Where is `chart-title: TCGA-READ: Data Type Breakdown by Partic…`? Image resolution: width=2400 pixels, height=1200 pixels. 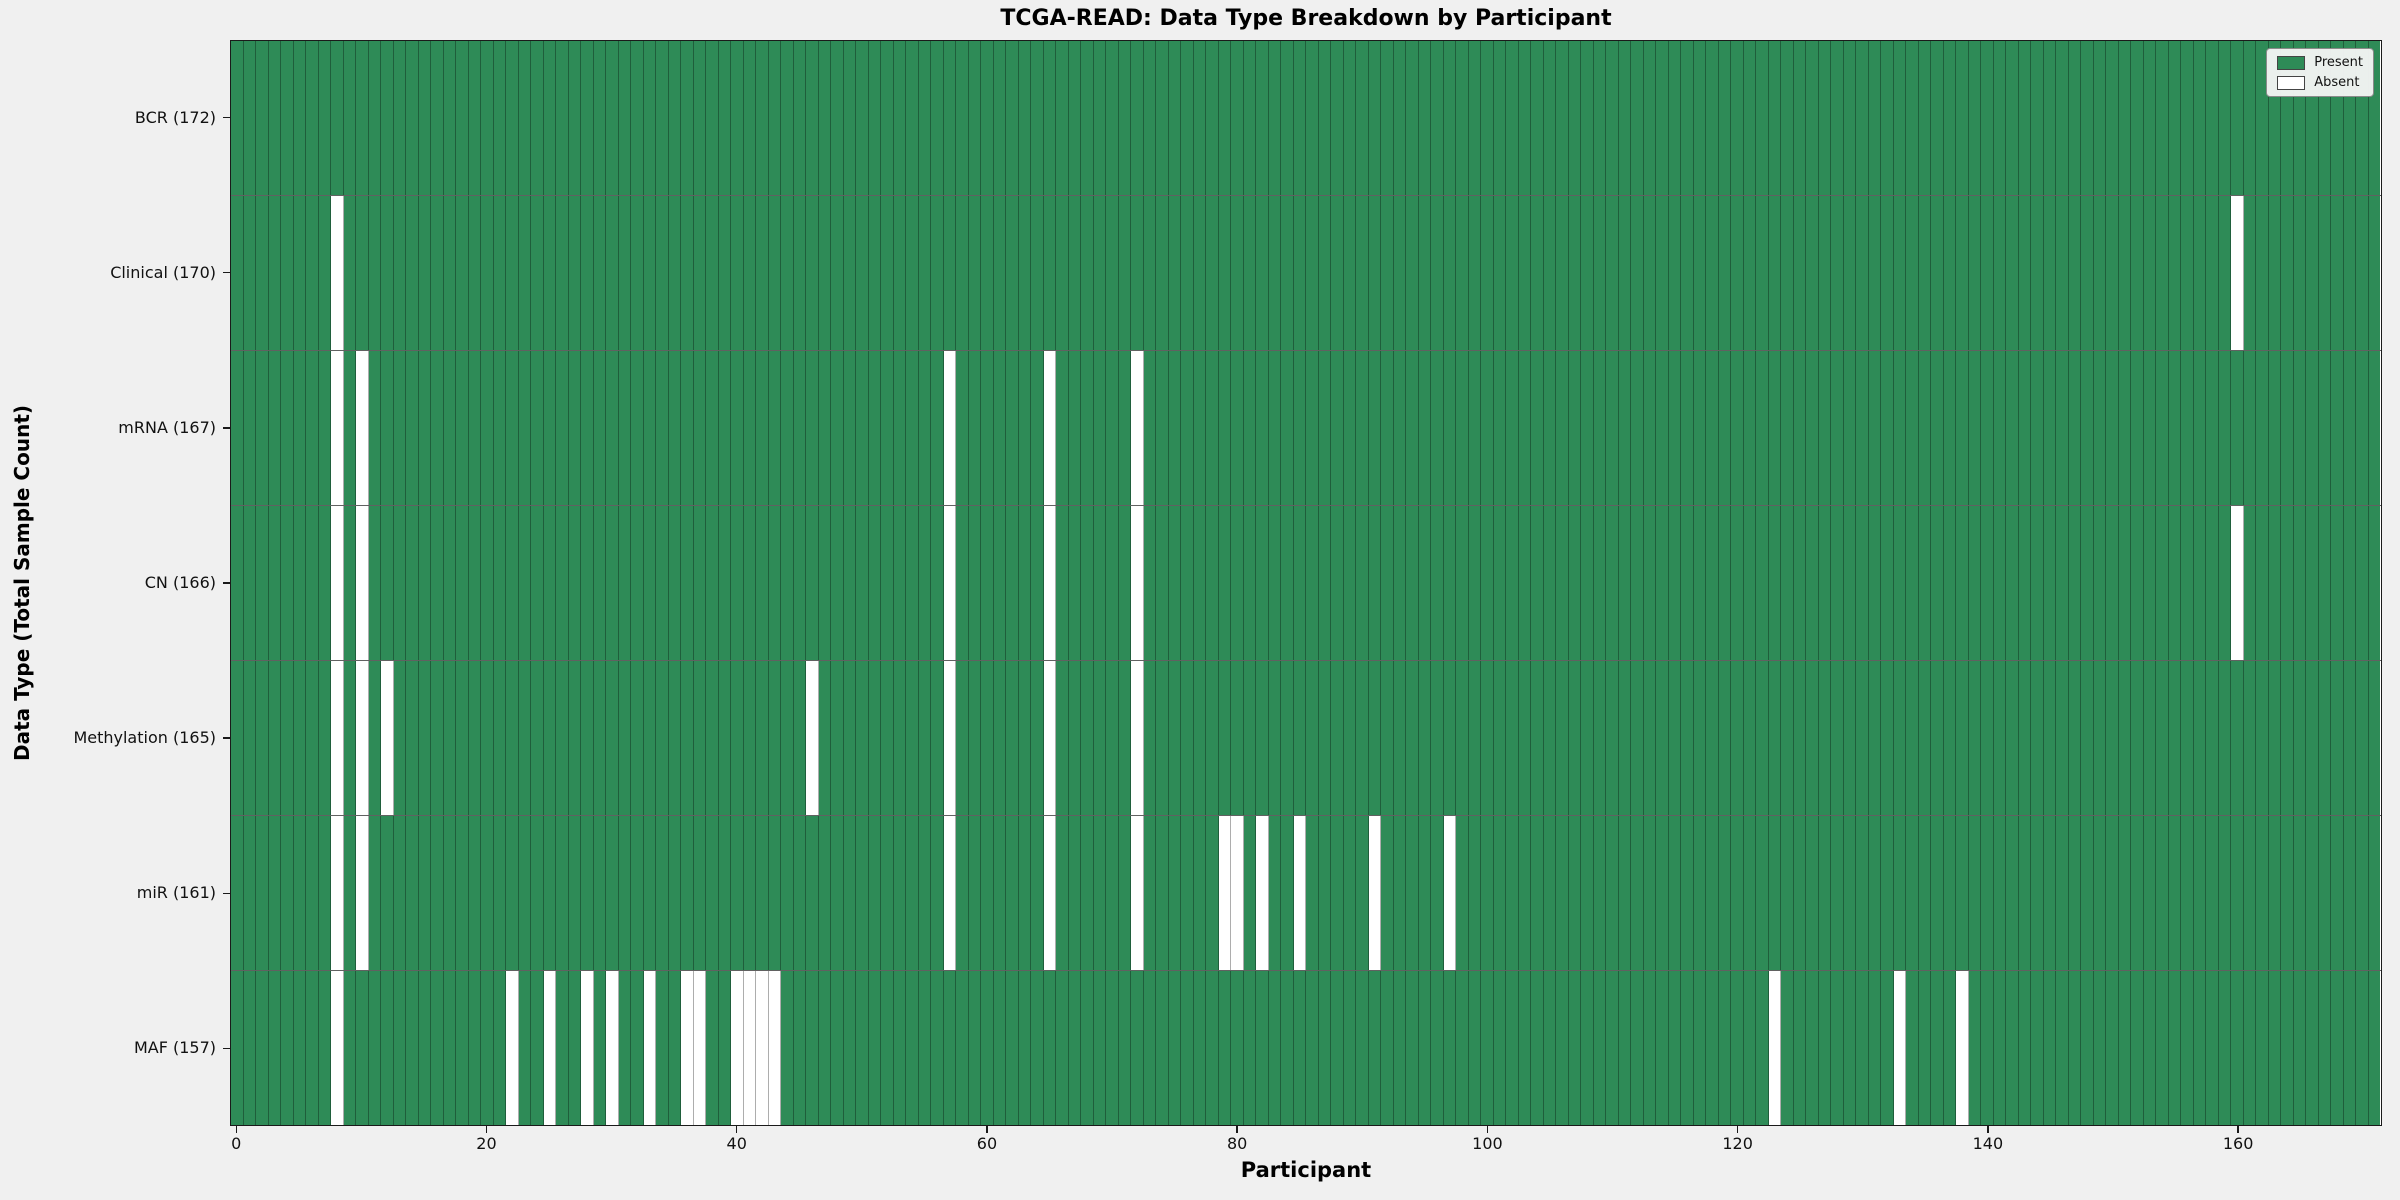 chart-title: TCGA-READ: Data Type Breakdown by Partic… is located at coordinates (1306, 18).